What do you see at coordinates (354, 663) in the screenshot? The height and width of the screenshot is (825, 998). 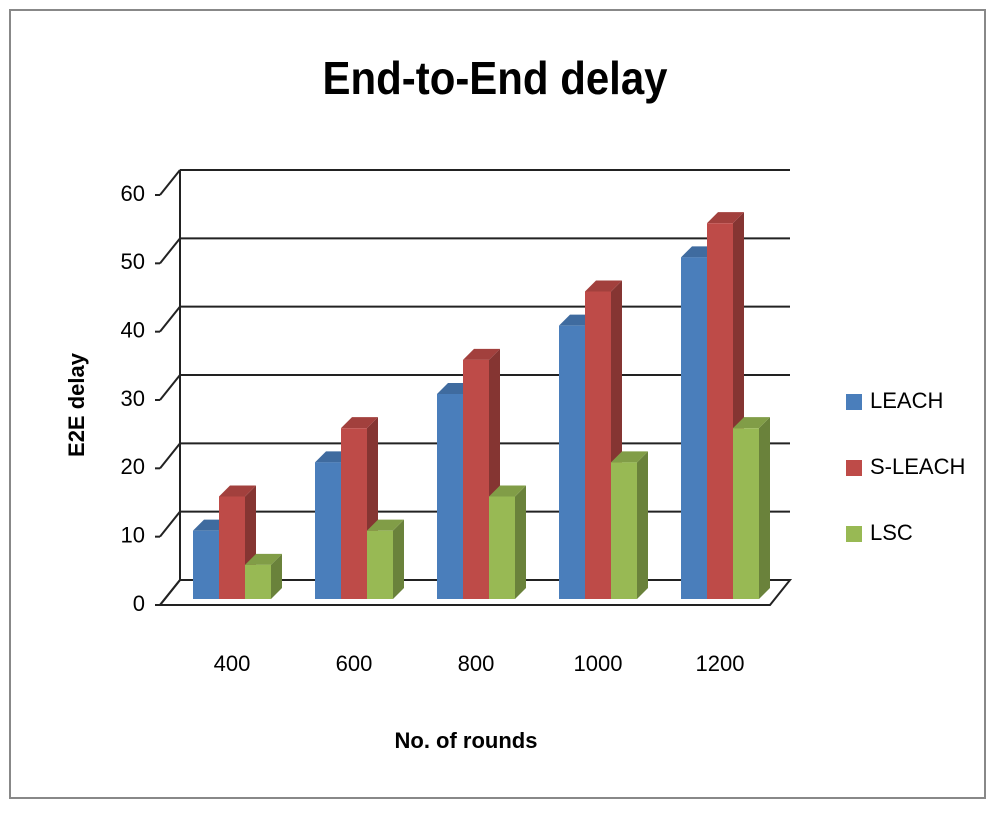 I see `x-tick-label: 600` at bounding box center [354, 663].